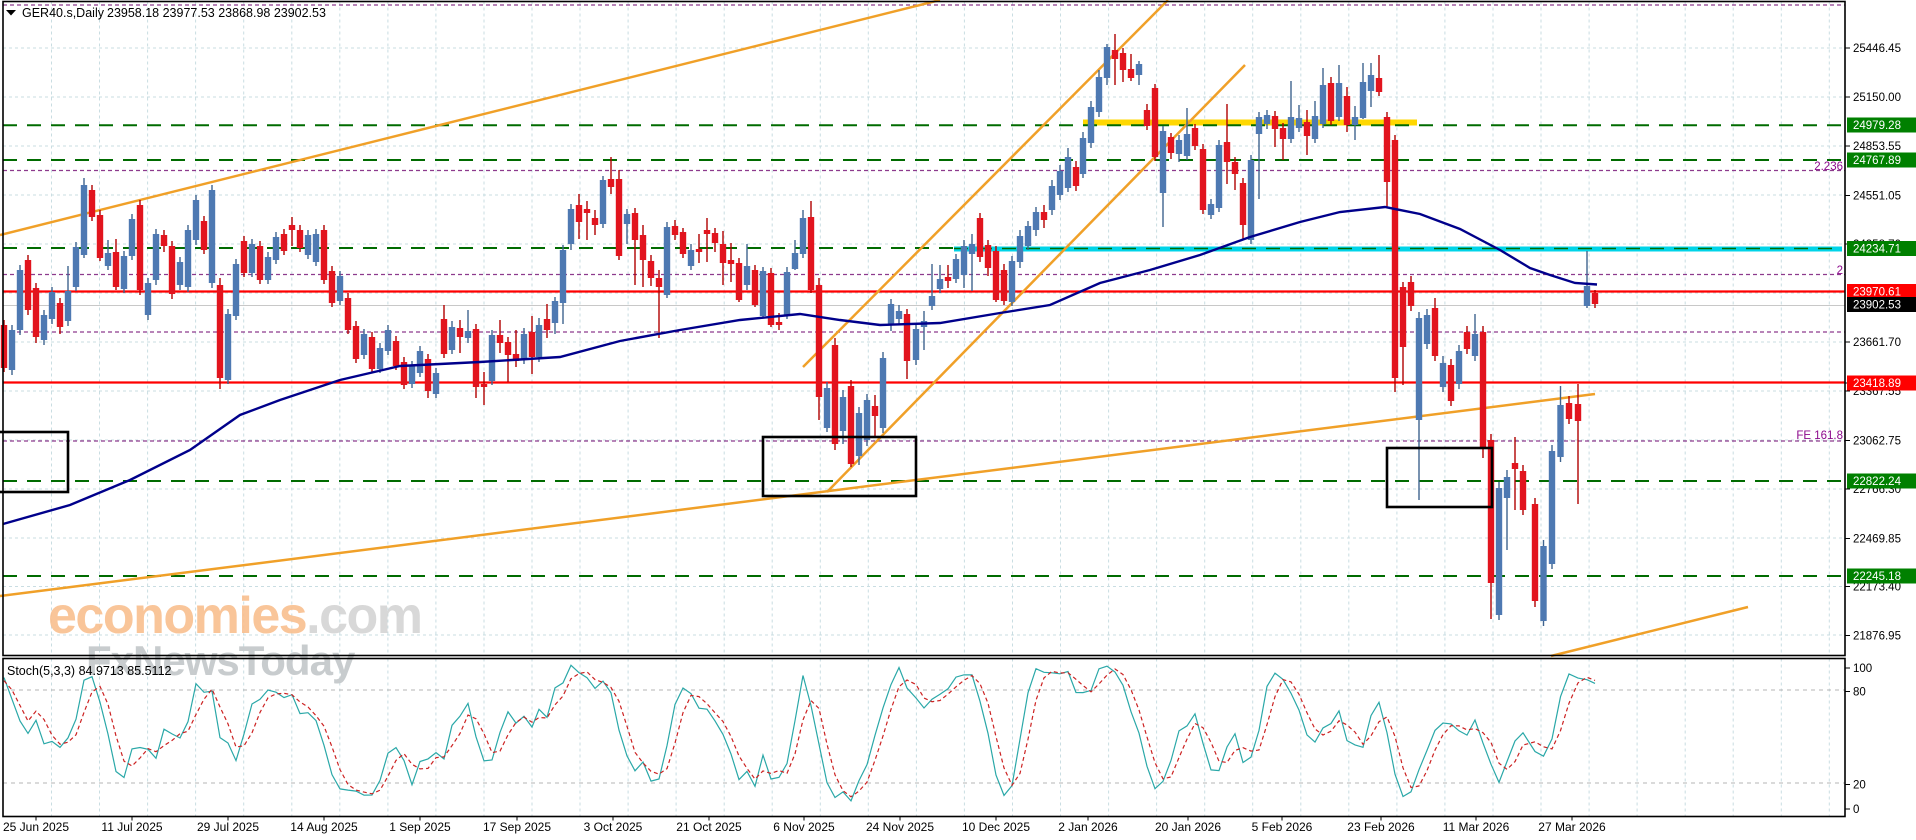 The height and width of the screenshot is (840, 1916). I want to click on svg-text: Stoch(5,3,3) 84.9713 85.5112, so click(89, 671).